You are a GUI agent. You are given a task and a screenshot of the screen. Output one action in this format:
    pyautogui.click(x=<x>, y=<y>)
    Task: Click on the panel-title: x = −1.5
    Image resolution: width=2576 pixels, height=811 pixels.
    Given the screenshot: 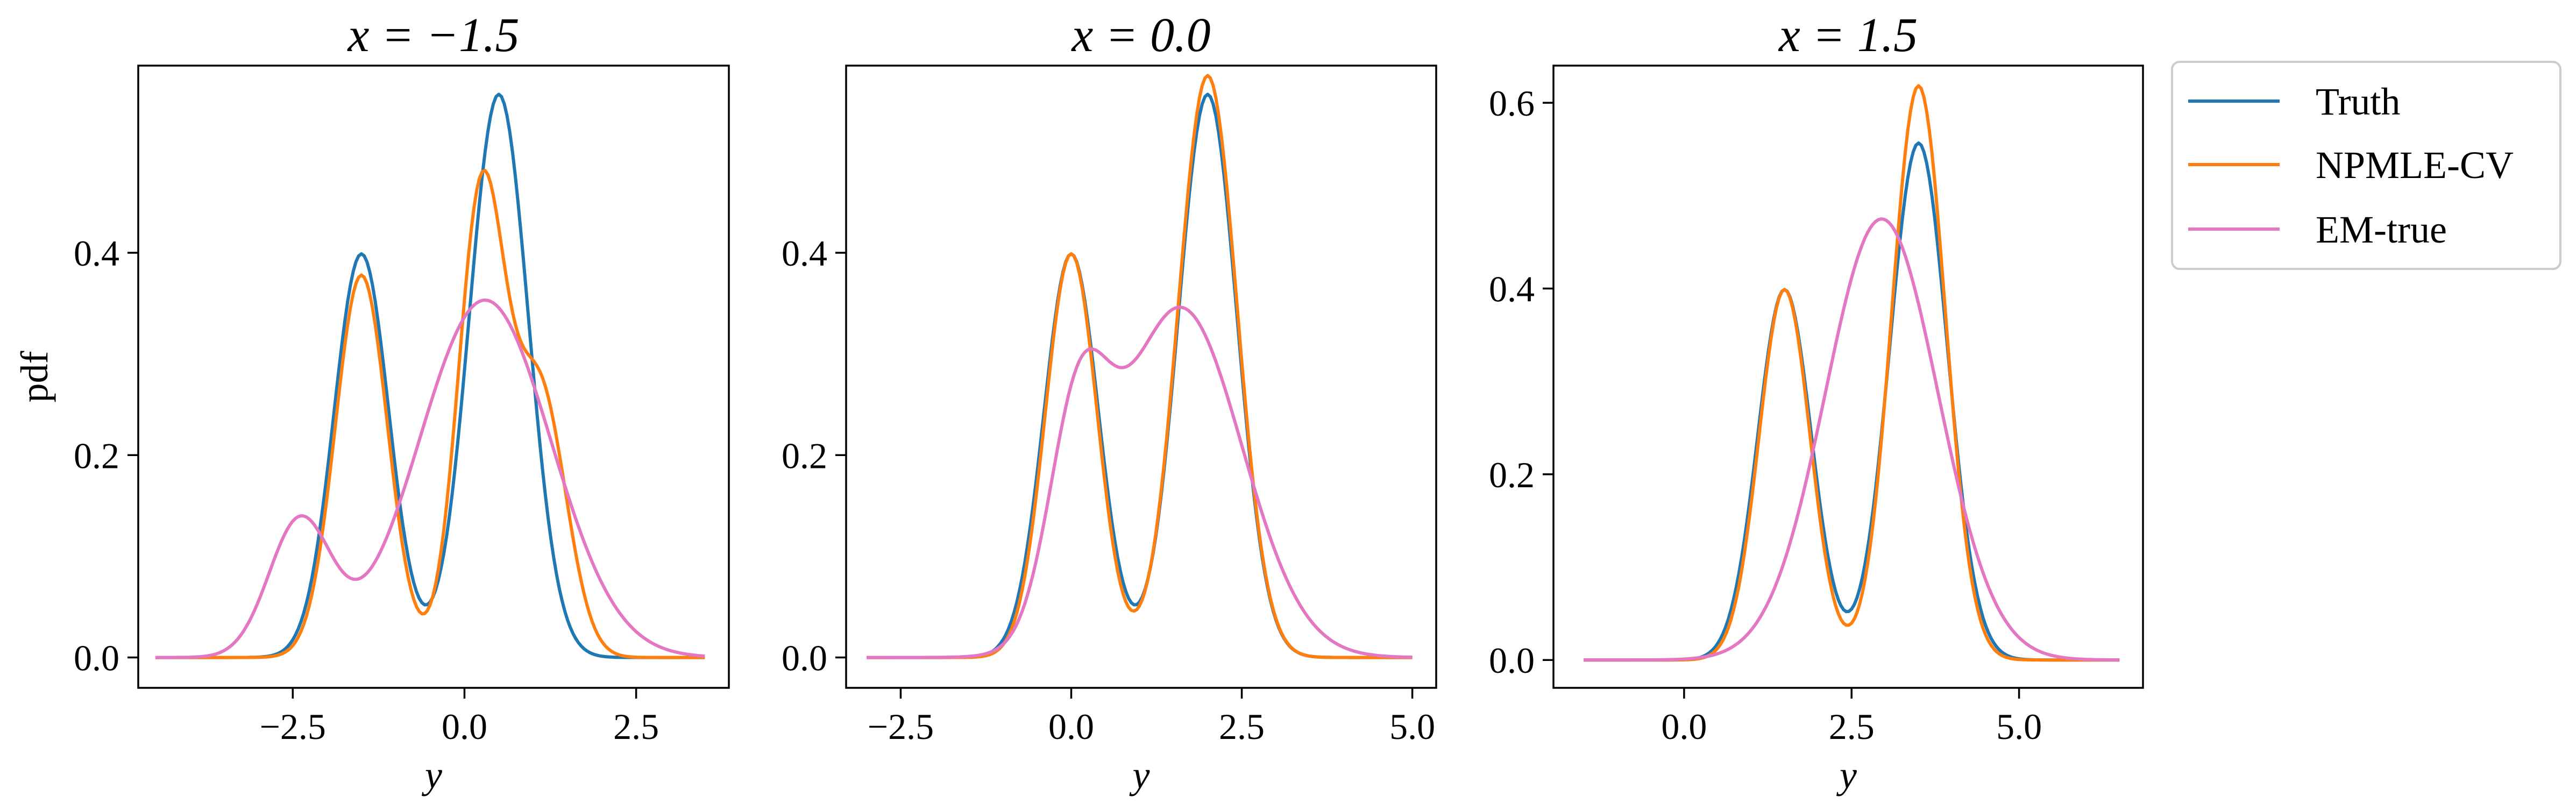 What is the action you would take?
    pyautogui.click(x=433, y=36)
    